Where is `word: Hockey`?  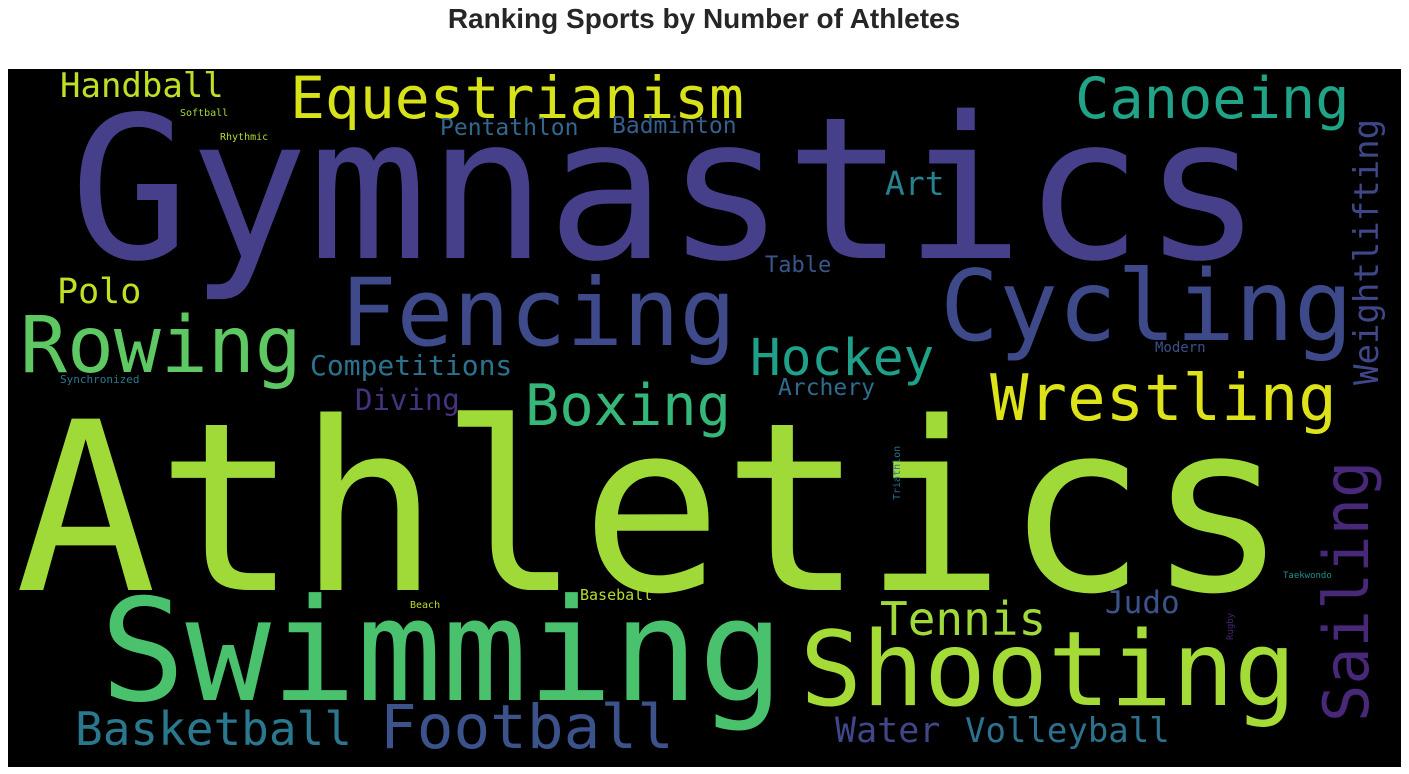 word: Hockey is located at coordinates (842, 358).